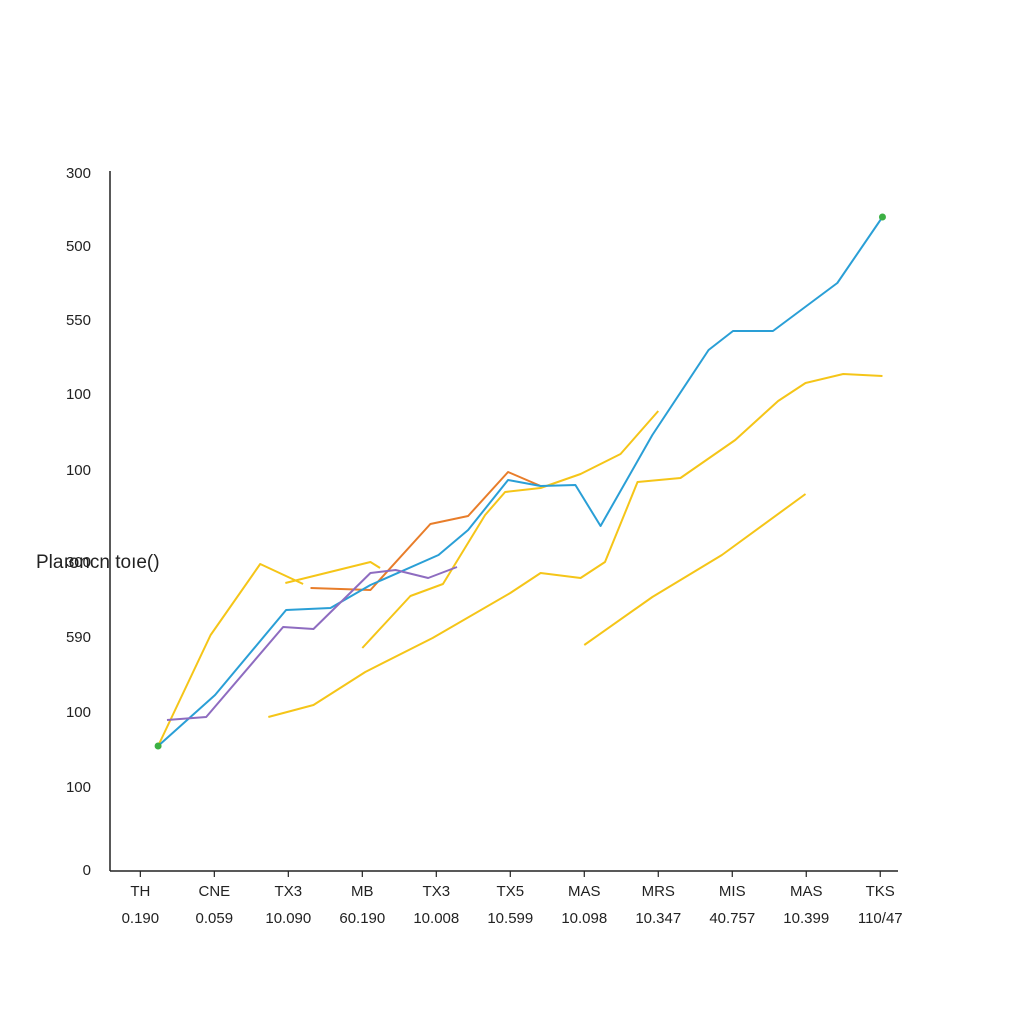 The width and height of the screenshot is (1024, 1029). What do you see at coordinates (215, 918) in the screenshot?
I see `x-tick-sublabel: 0.059` at bounding box center [215, 918].